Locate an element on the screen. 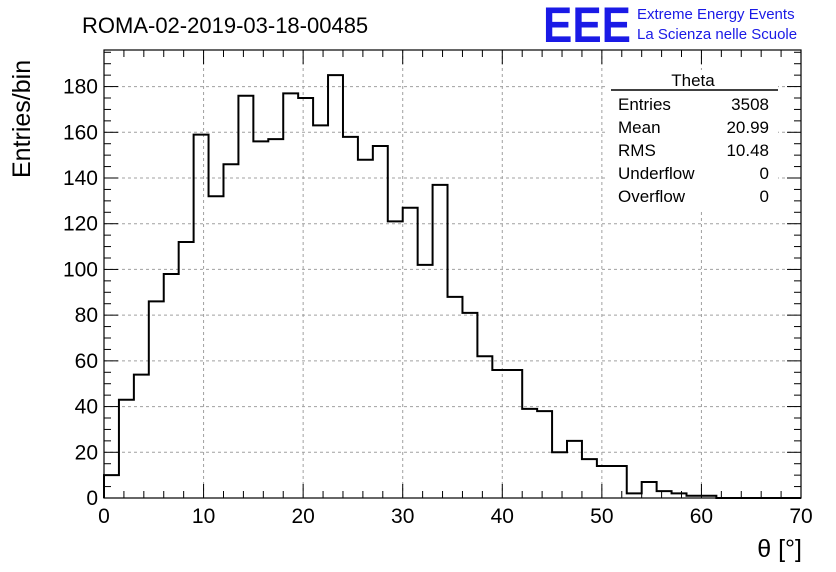 This screenshot has width=836, height=572. stats-mean-value: 20.99 is located at coordinates (747, 127).